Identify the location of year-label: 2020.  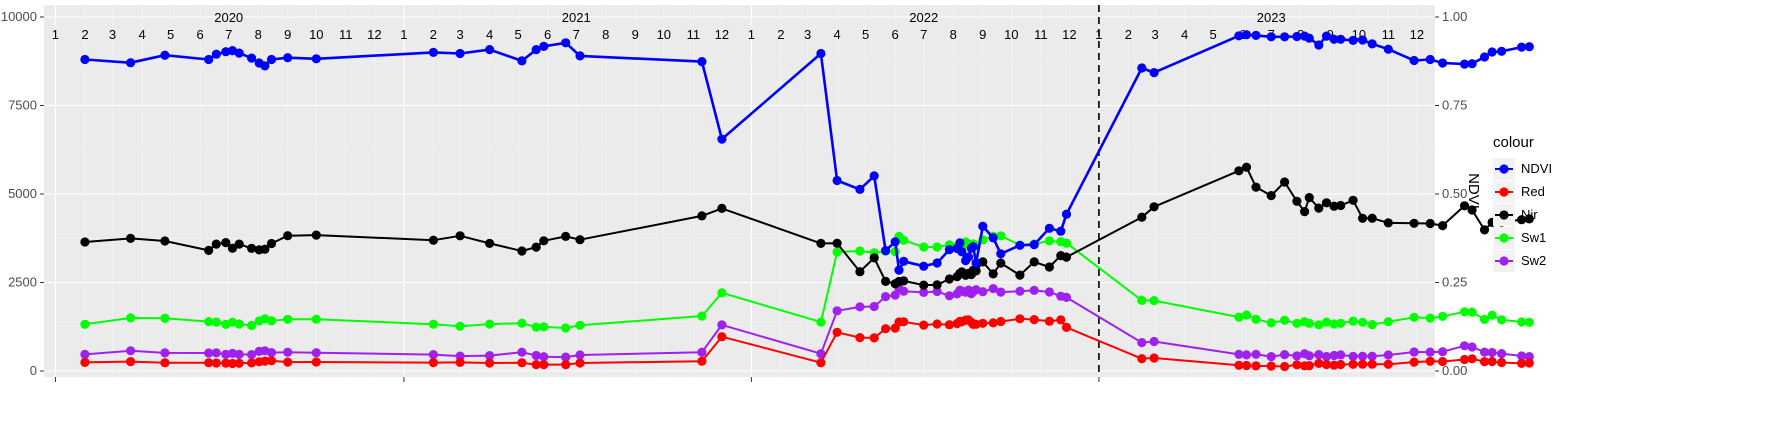
(228, 17).